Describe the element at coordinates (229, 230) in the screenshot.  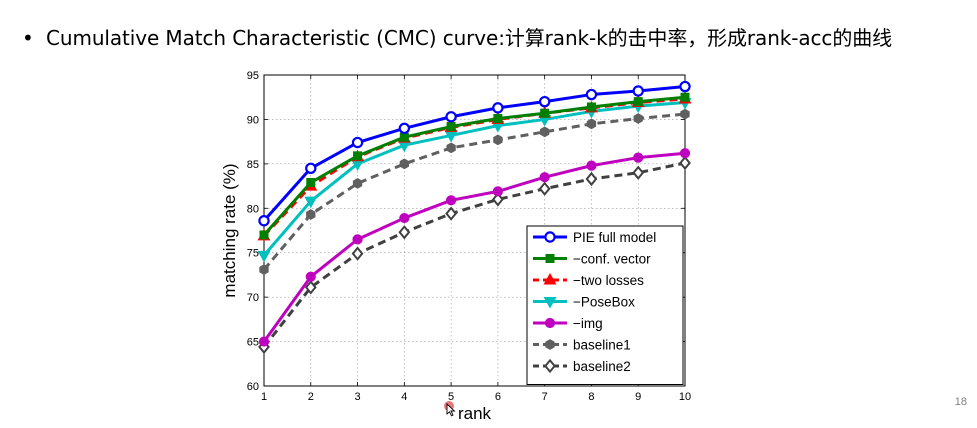
I see `y-axis-label: matching rate (%)` at that location.